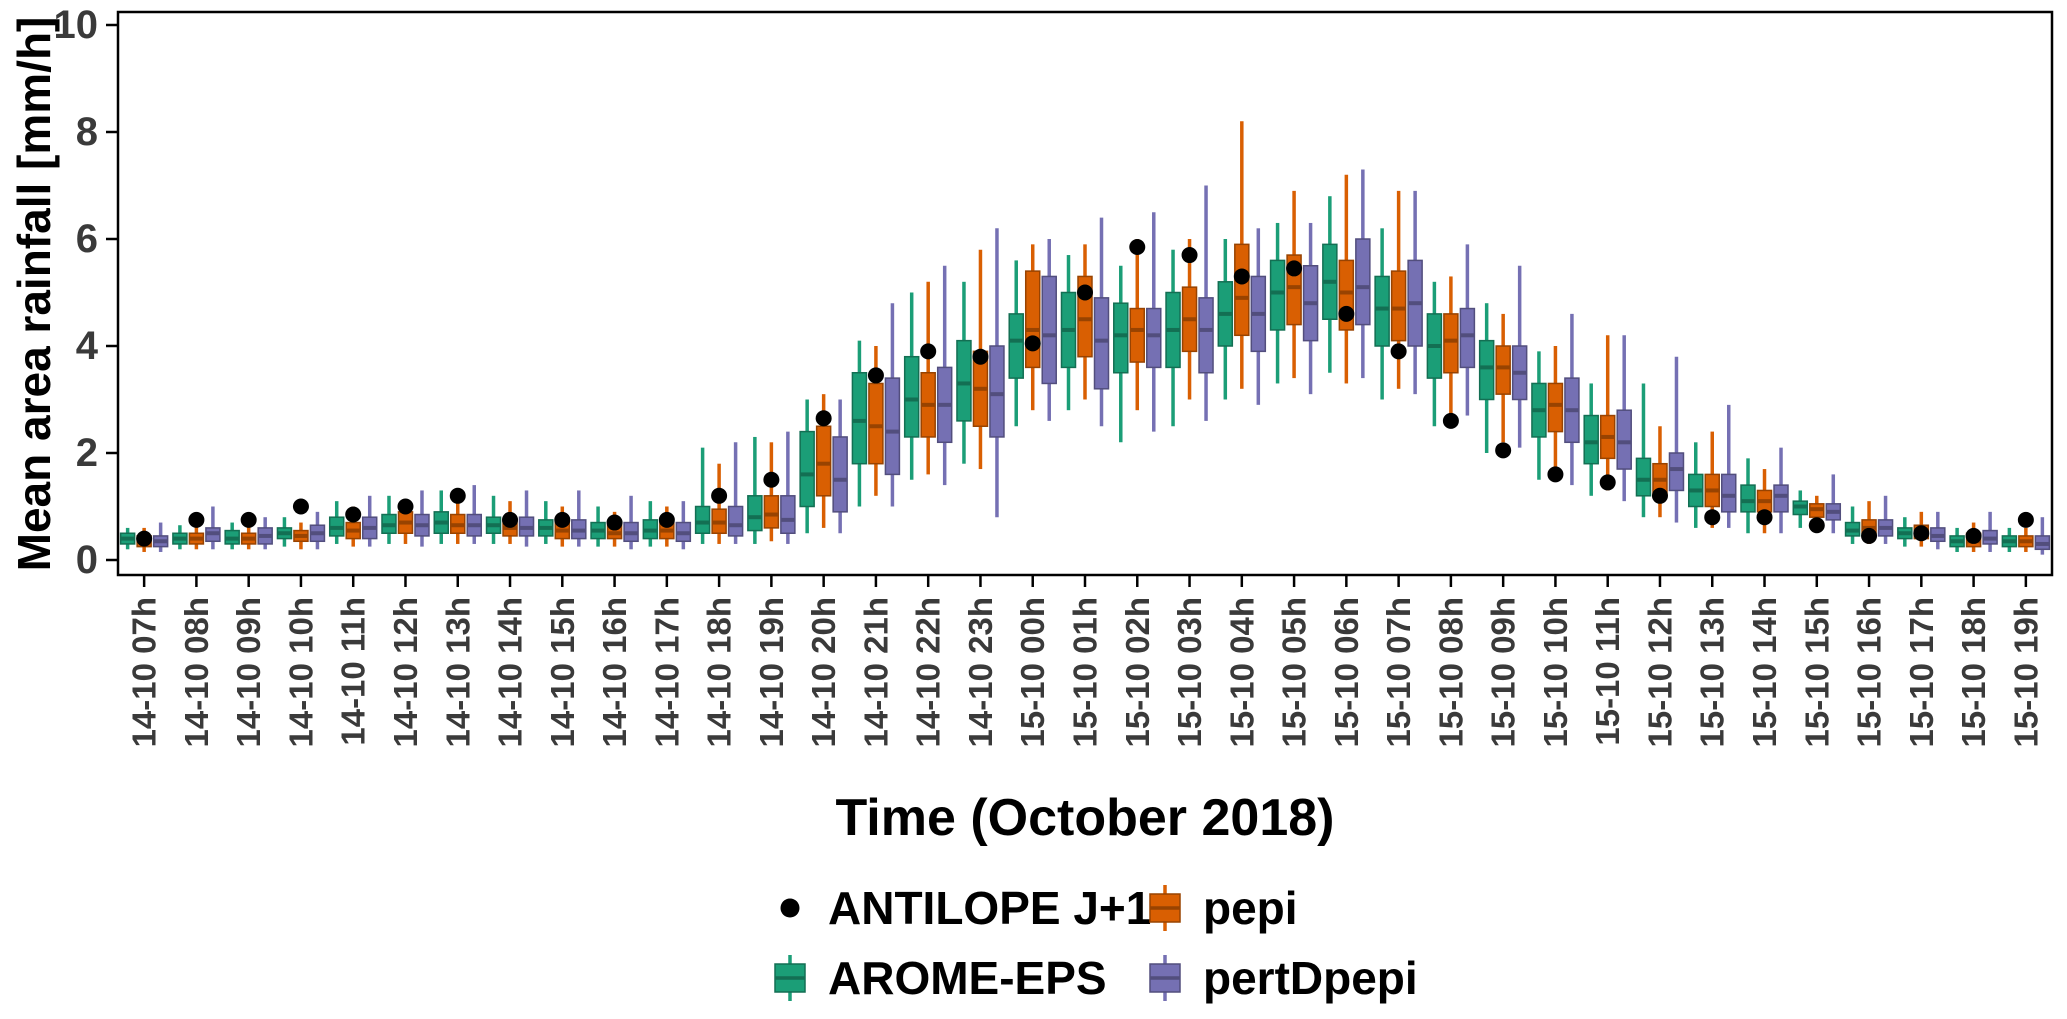 The width and height of the screenshot is (2067, 1019). Describe the element at coordinates (1084, 818) in the screenshot. I see `x-axis-title: Time (October 2018)` at that location.